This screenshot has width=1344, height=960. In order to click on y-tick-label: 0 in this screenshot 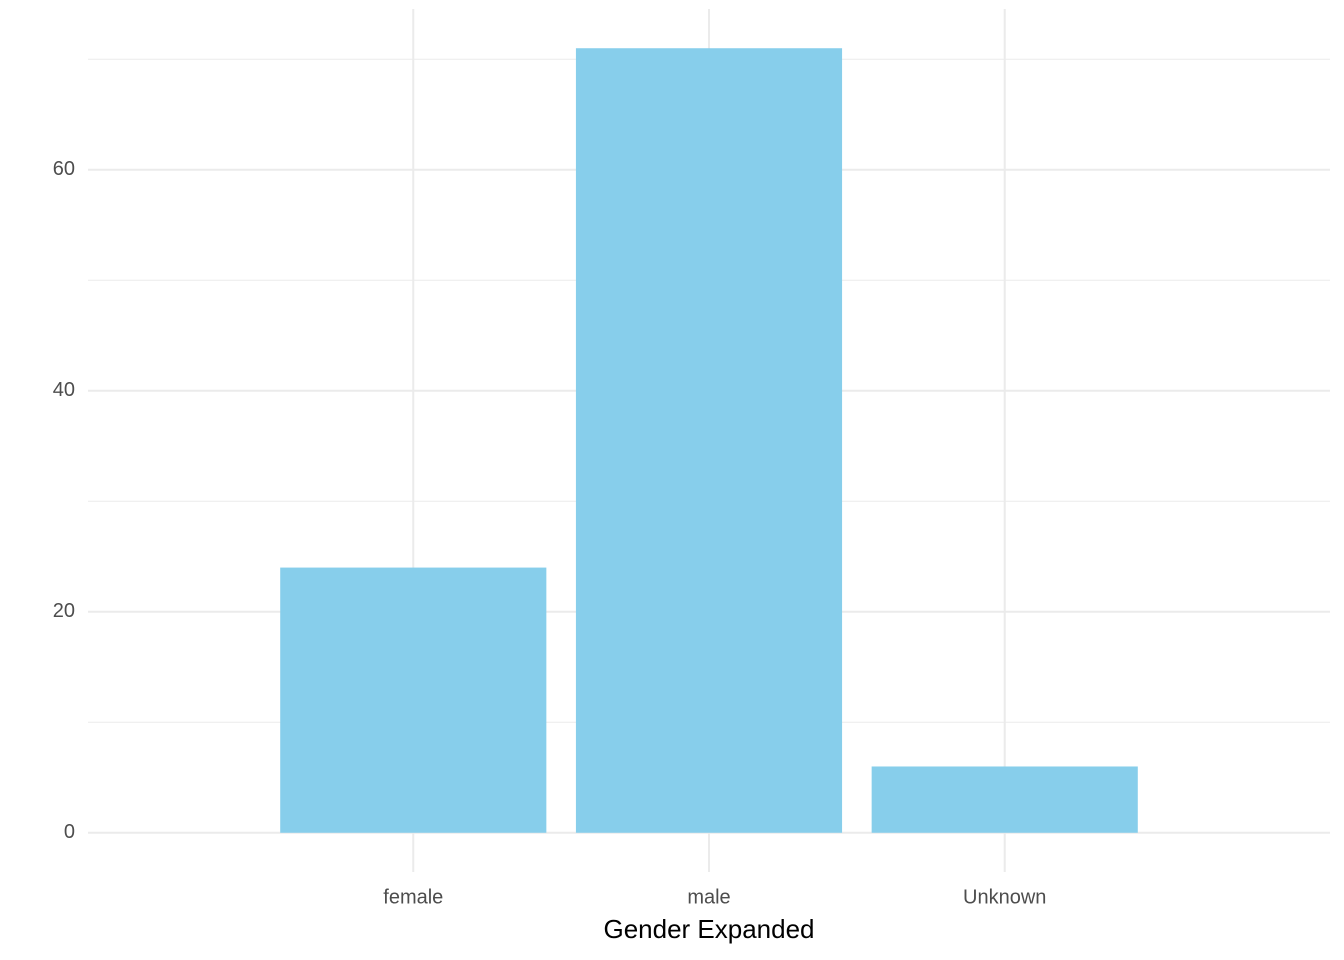, I will do `click(69, 832)`.